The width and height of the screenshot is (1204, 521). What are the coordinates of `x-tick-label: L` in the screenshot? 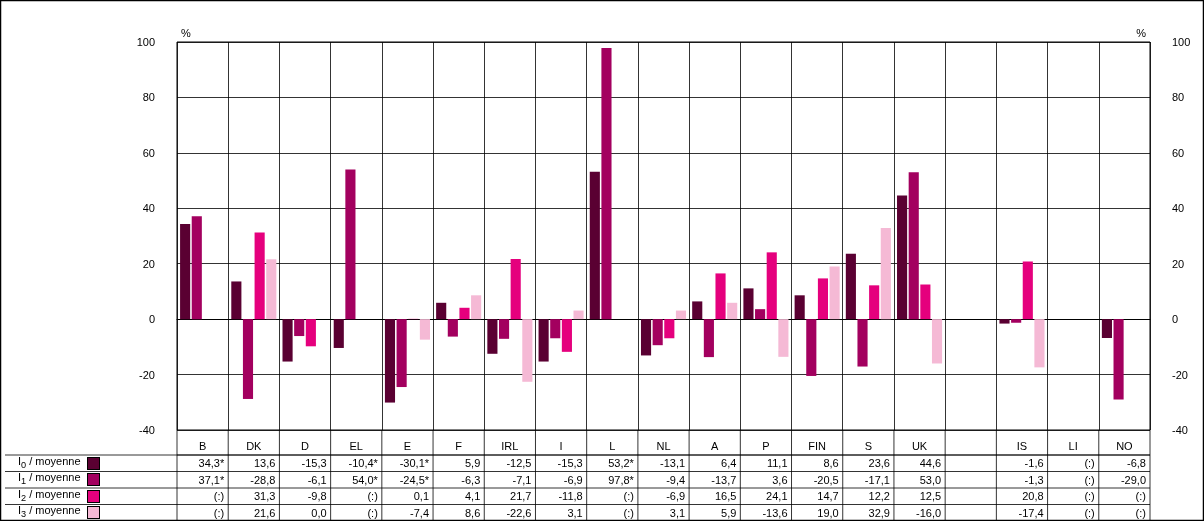 It's located at (612, 445).